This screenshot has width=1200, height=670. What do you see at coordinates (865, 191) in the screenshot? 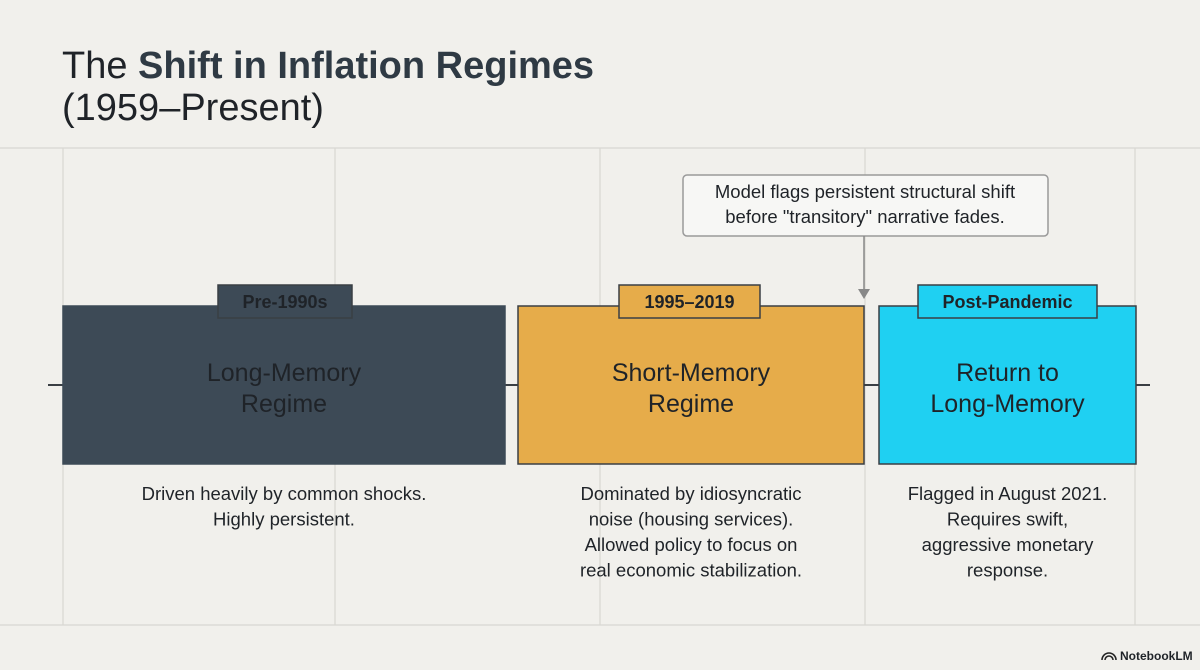
I see `callout-text: Model flags persistent structural shift` at bounding box center [865, 191].